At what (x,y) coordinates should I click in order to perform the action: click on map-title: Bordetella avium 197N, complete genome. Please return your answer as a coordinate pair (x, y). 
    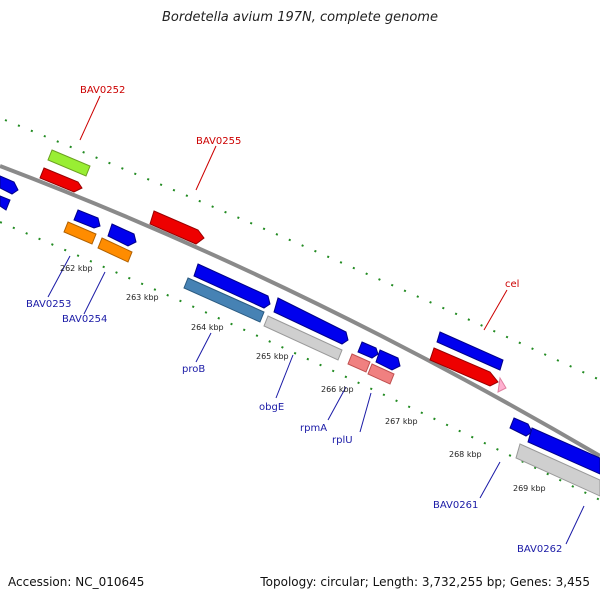
    Looking at the image, I should click on (300, 17).